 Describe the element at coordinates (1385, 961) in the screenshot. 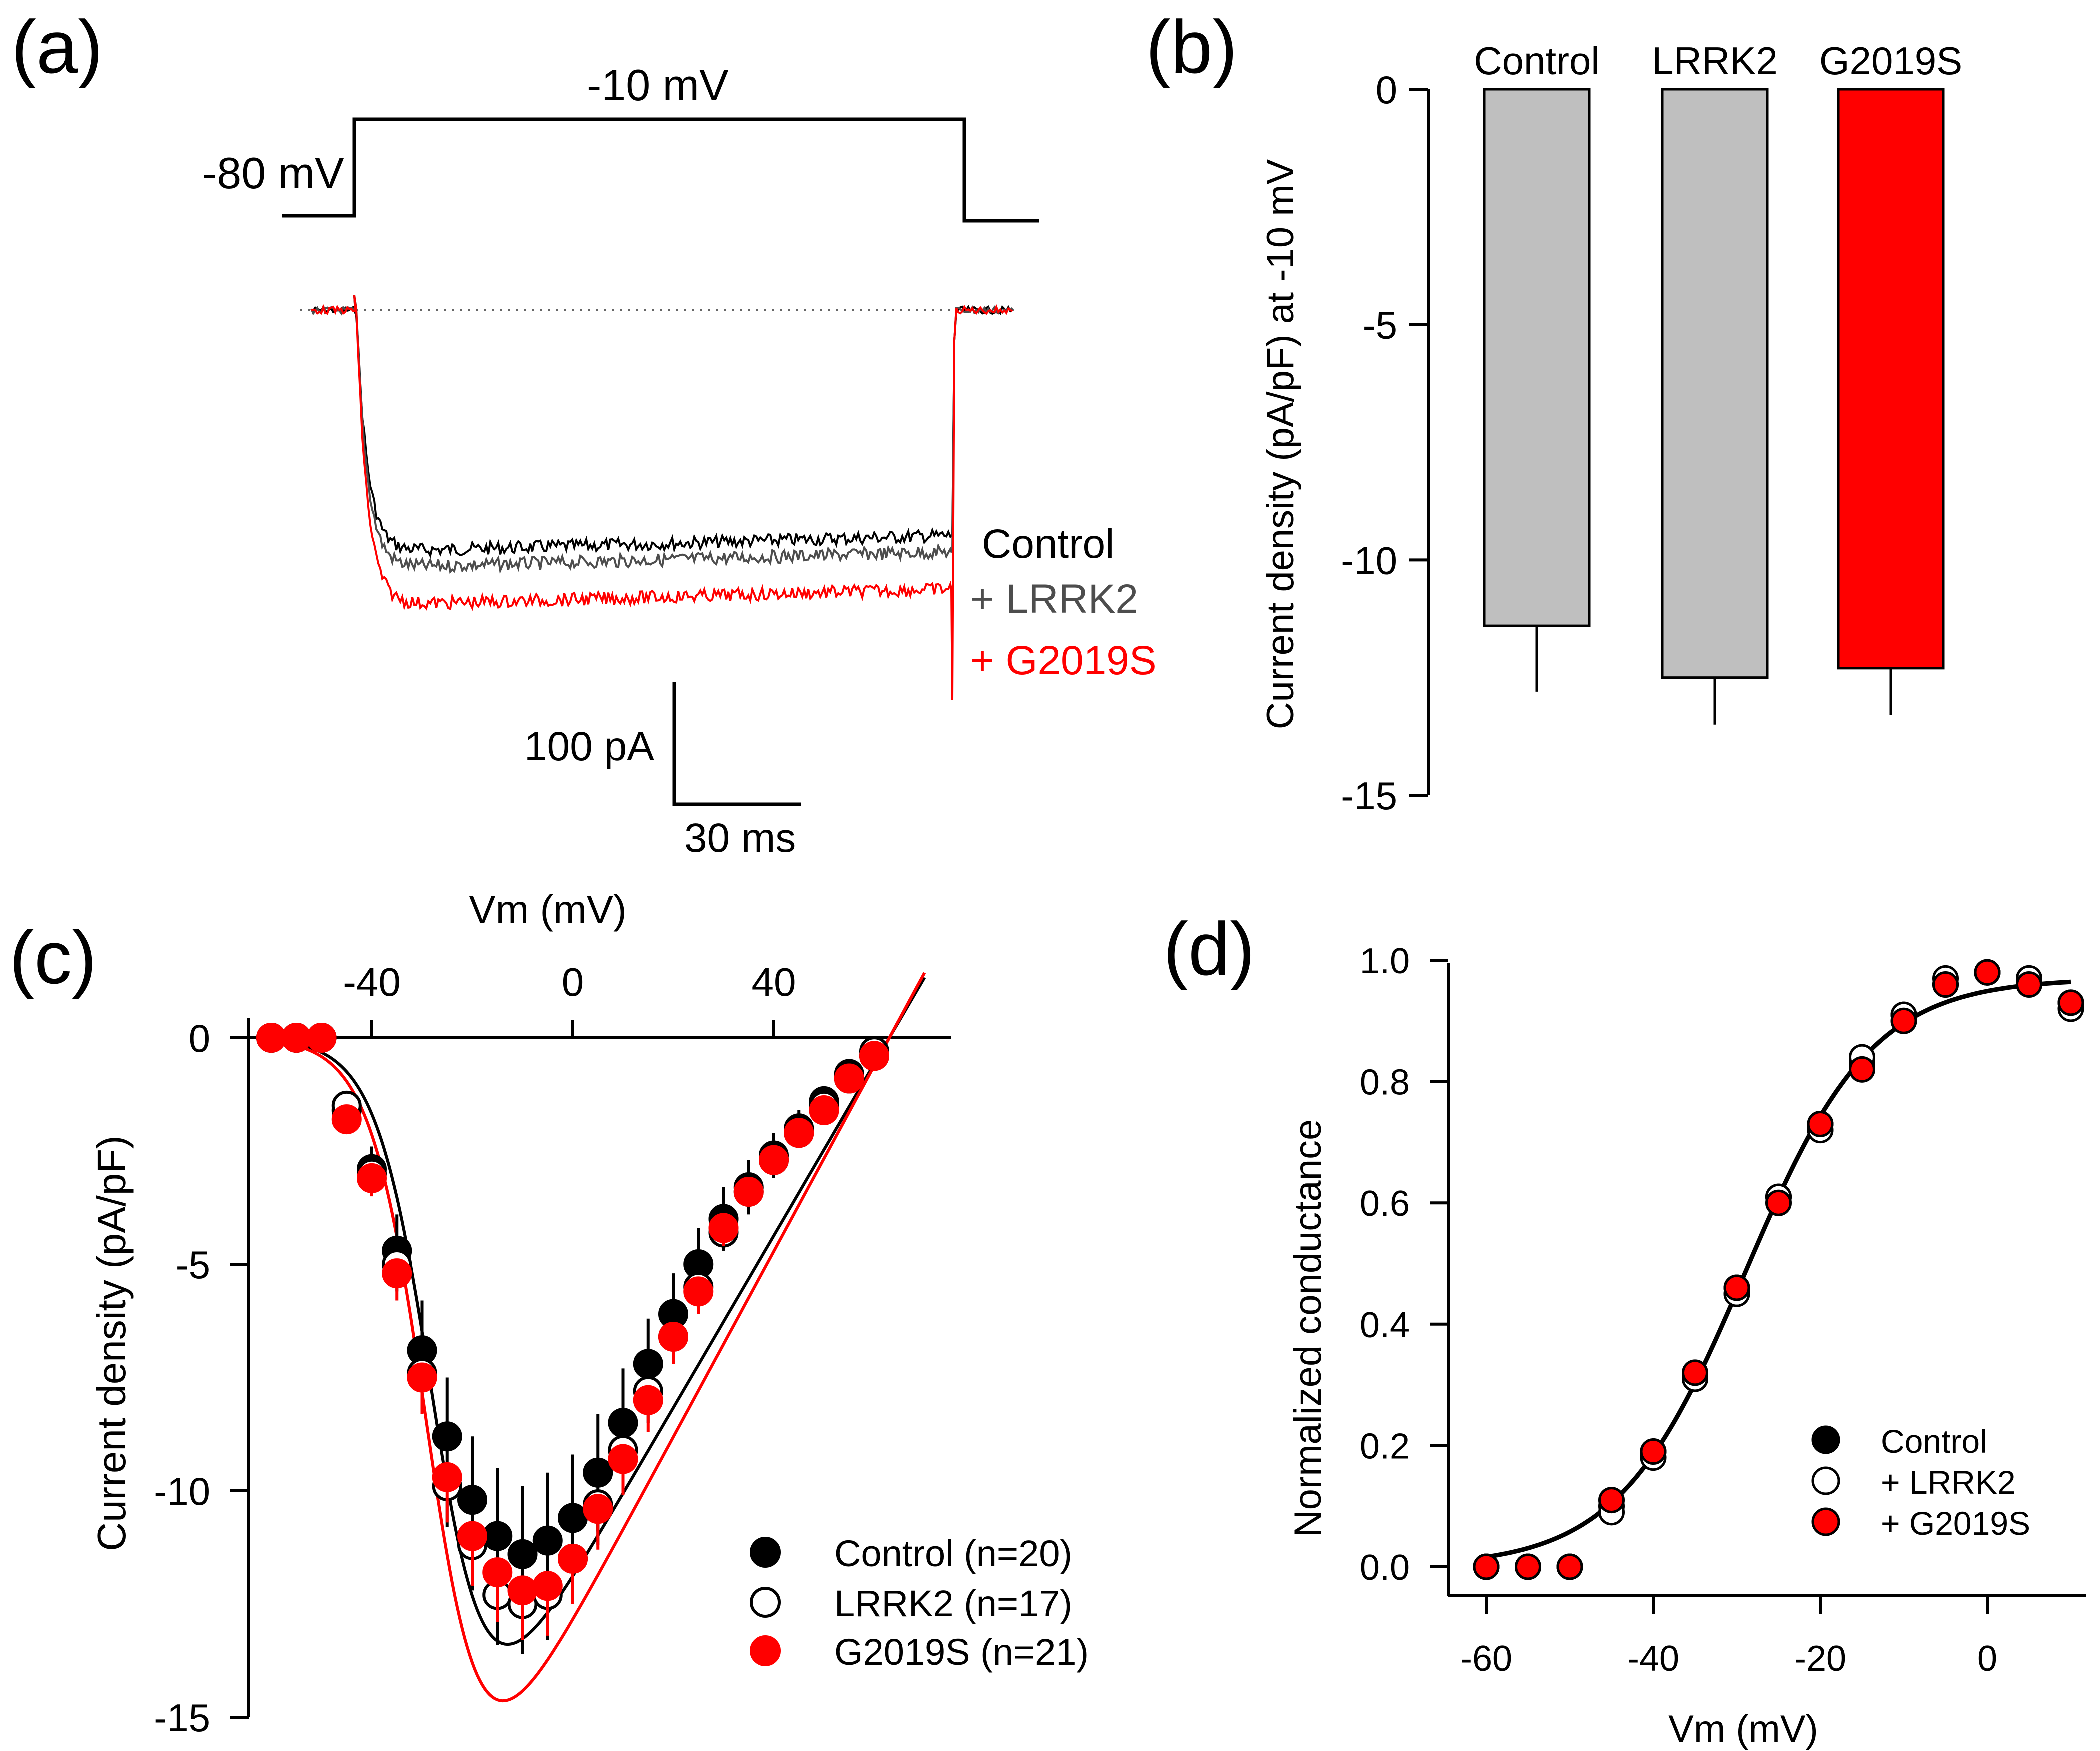

I see `conductance-y-tick-label: 1.0` at that location.